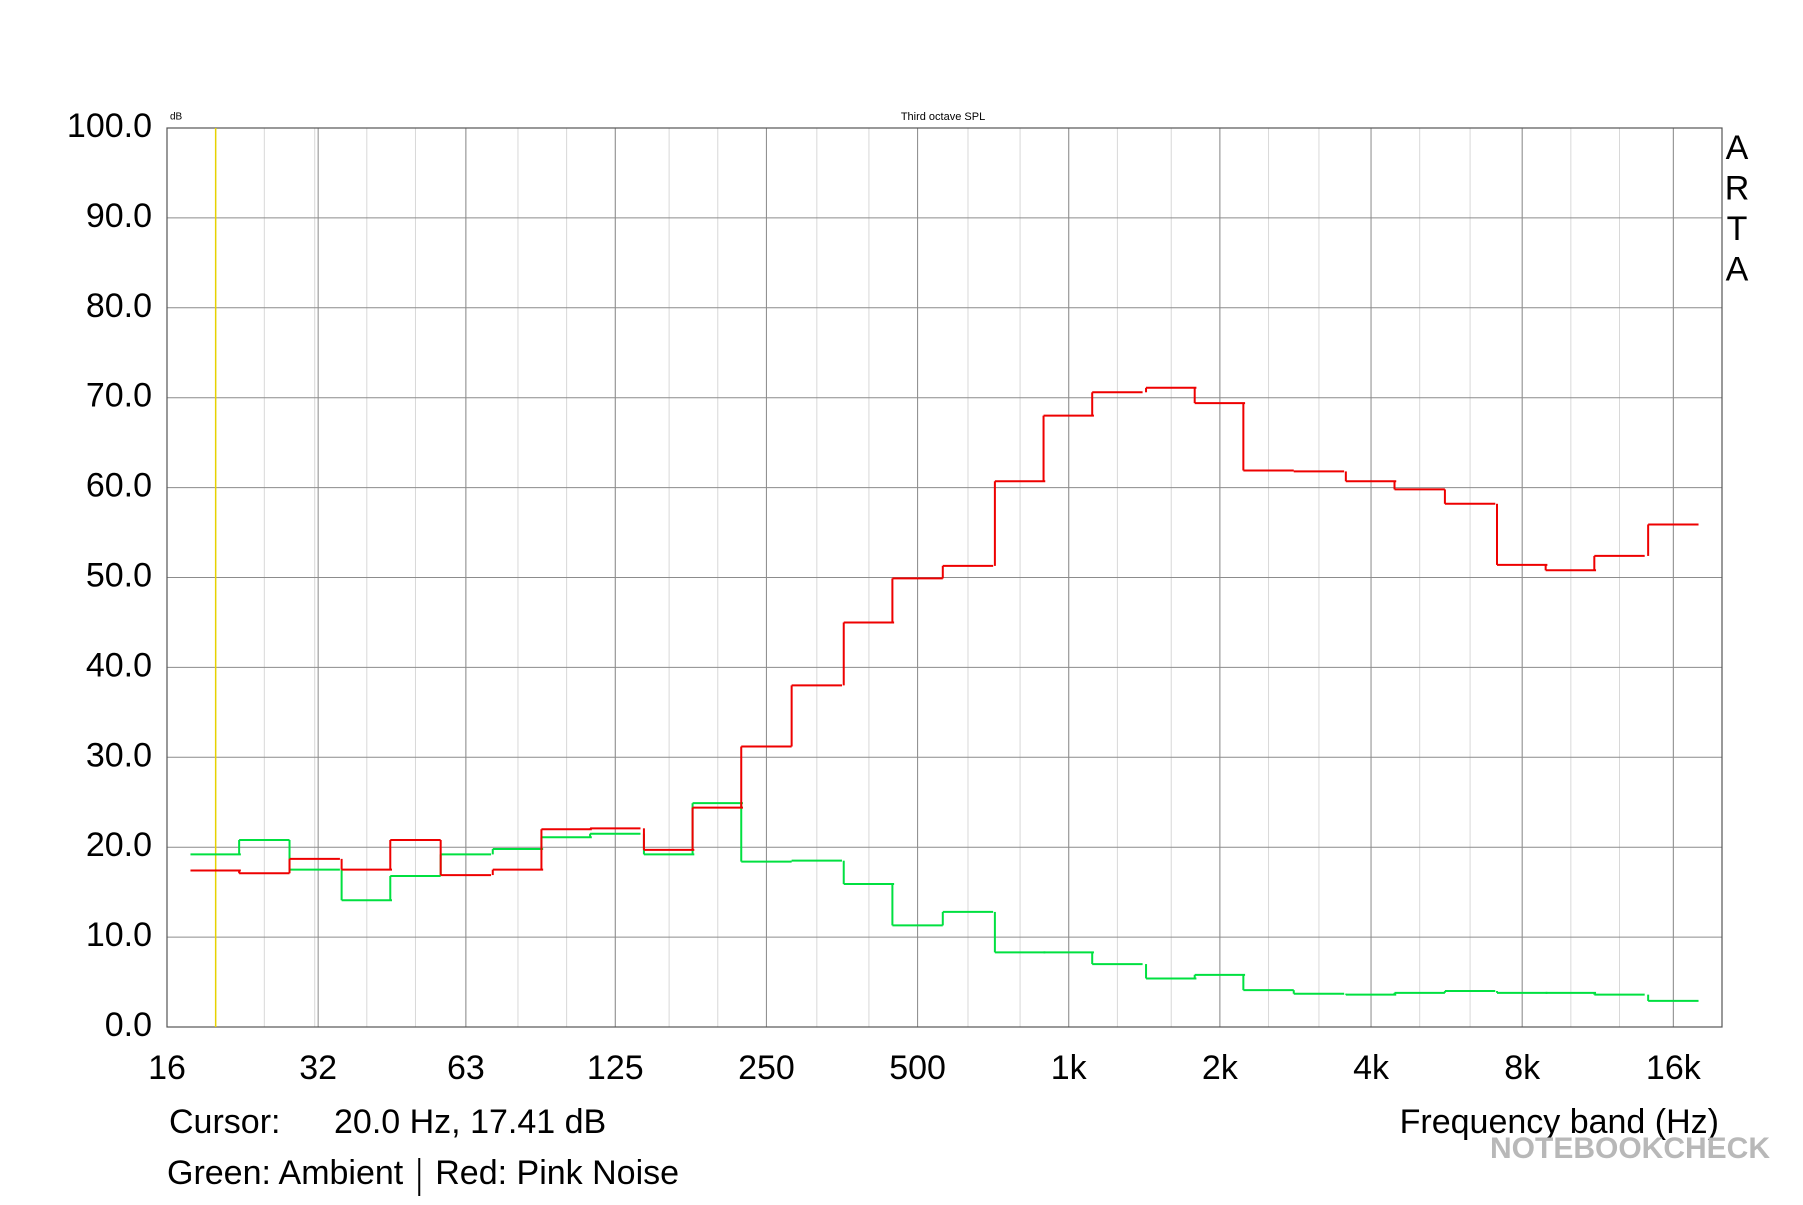  Describe the element at coordinates (1737, 229) in the screenshot. I see `side-letter: T` at that location.